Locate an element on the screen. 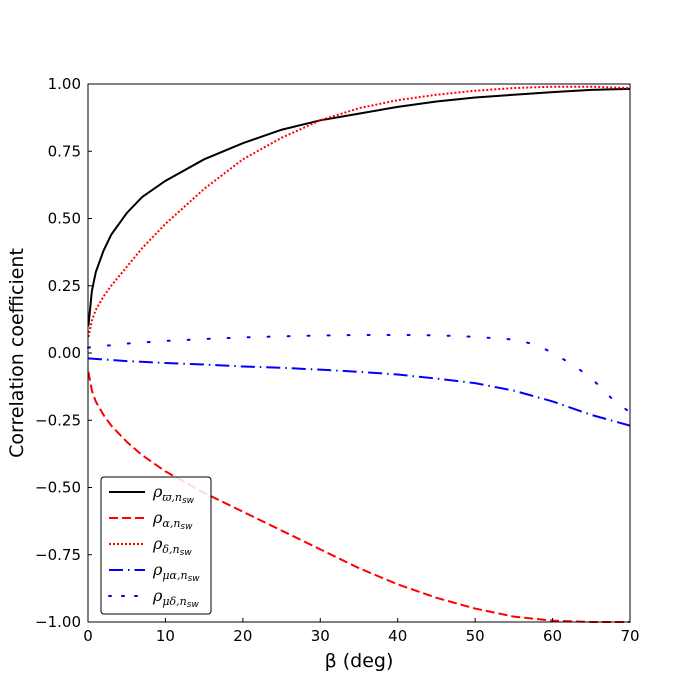  x-tick-label: 70 is located at coordinates (629, 636).